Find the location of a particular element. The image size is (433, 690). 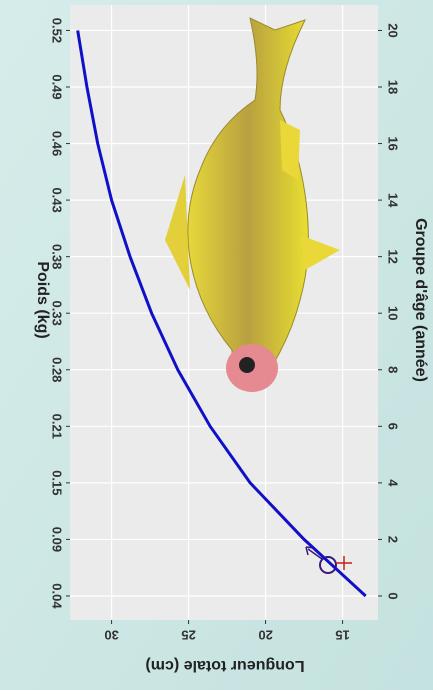

y2-axis-title: Groupe d'âge (année) is located at coordinates (420, 300).